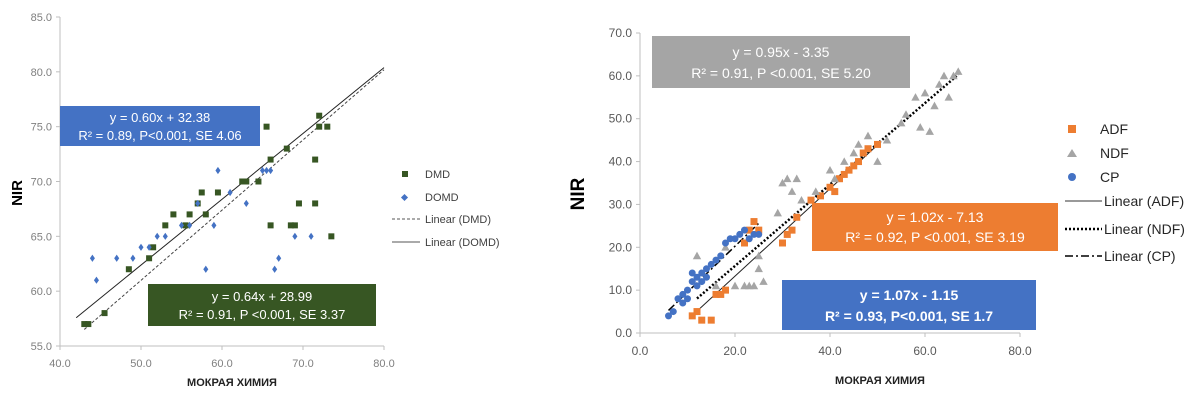 The image size is (1200, 401). Describe the element at coordinates (383, 364) in the screenshot. I see `x-tick-label: 80.0` at that location.